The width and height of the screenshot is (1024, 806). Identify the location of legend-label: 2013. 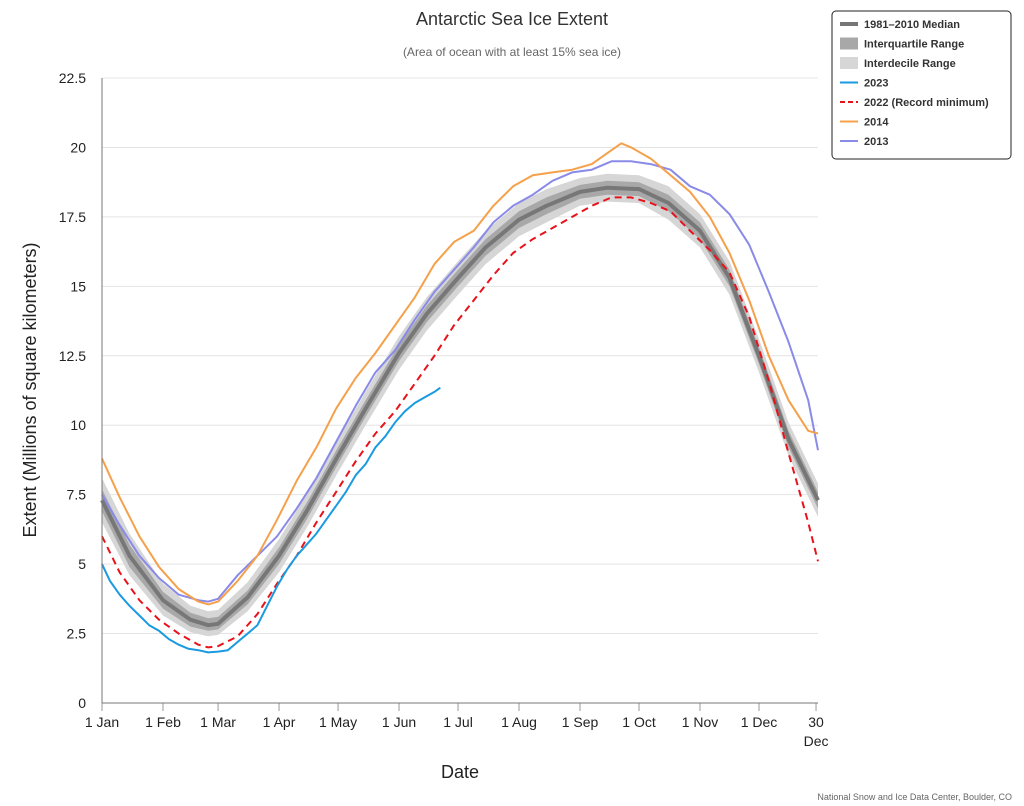
(876, 142).